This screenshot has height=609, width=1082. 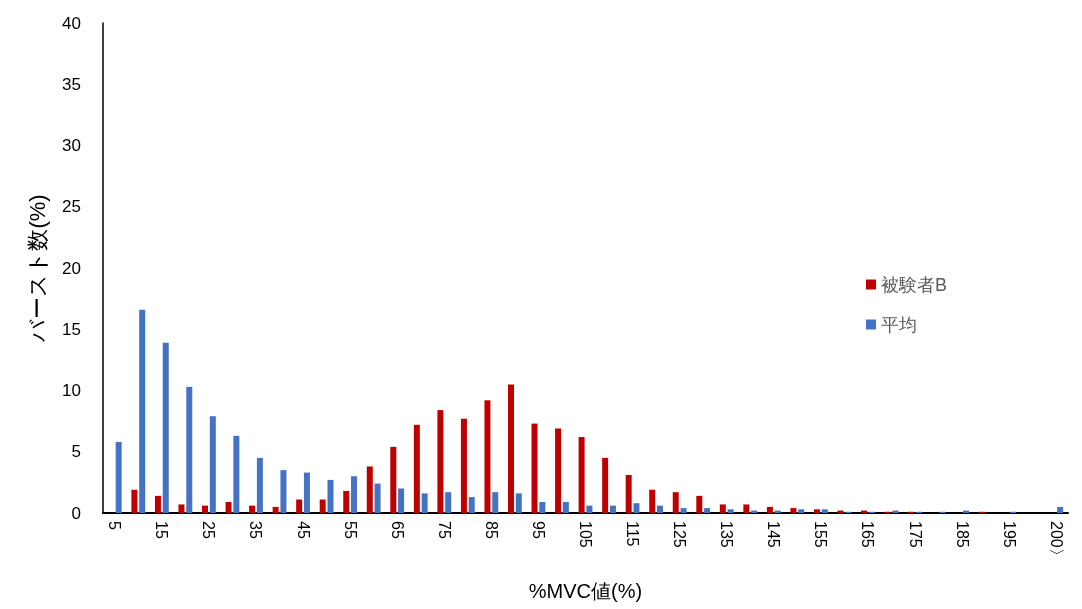 I want to click on legend-label: 平均, so click(x=898, y=324).